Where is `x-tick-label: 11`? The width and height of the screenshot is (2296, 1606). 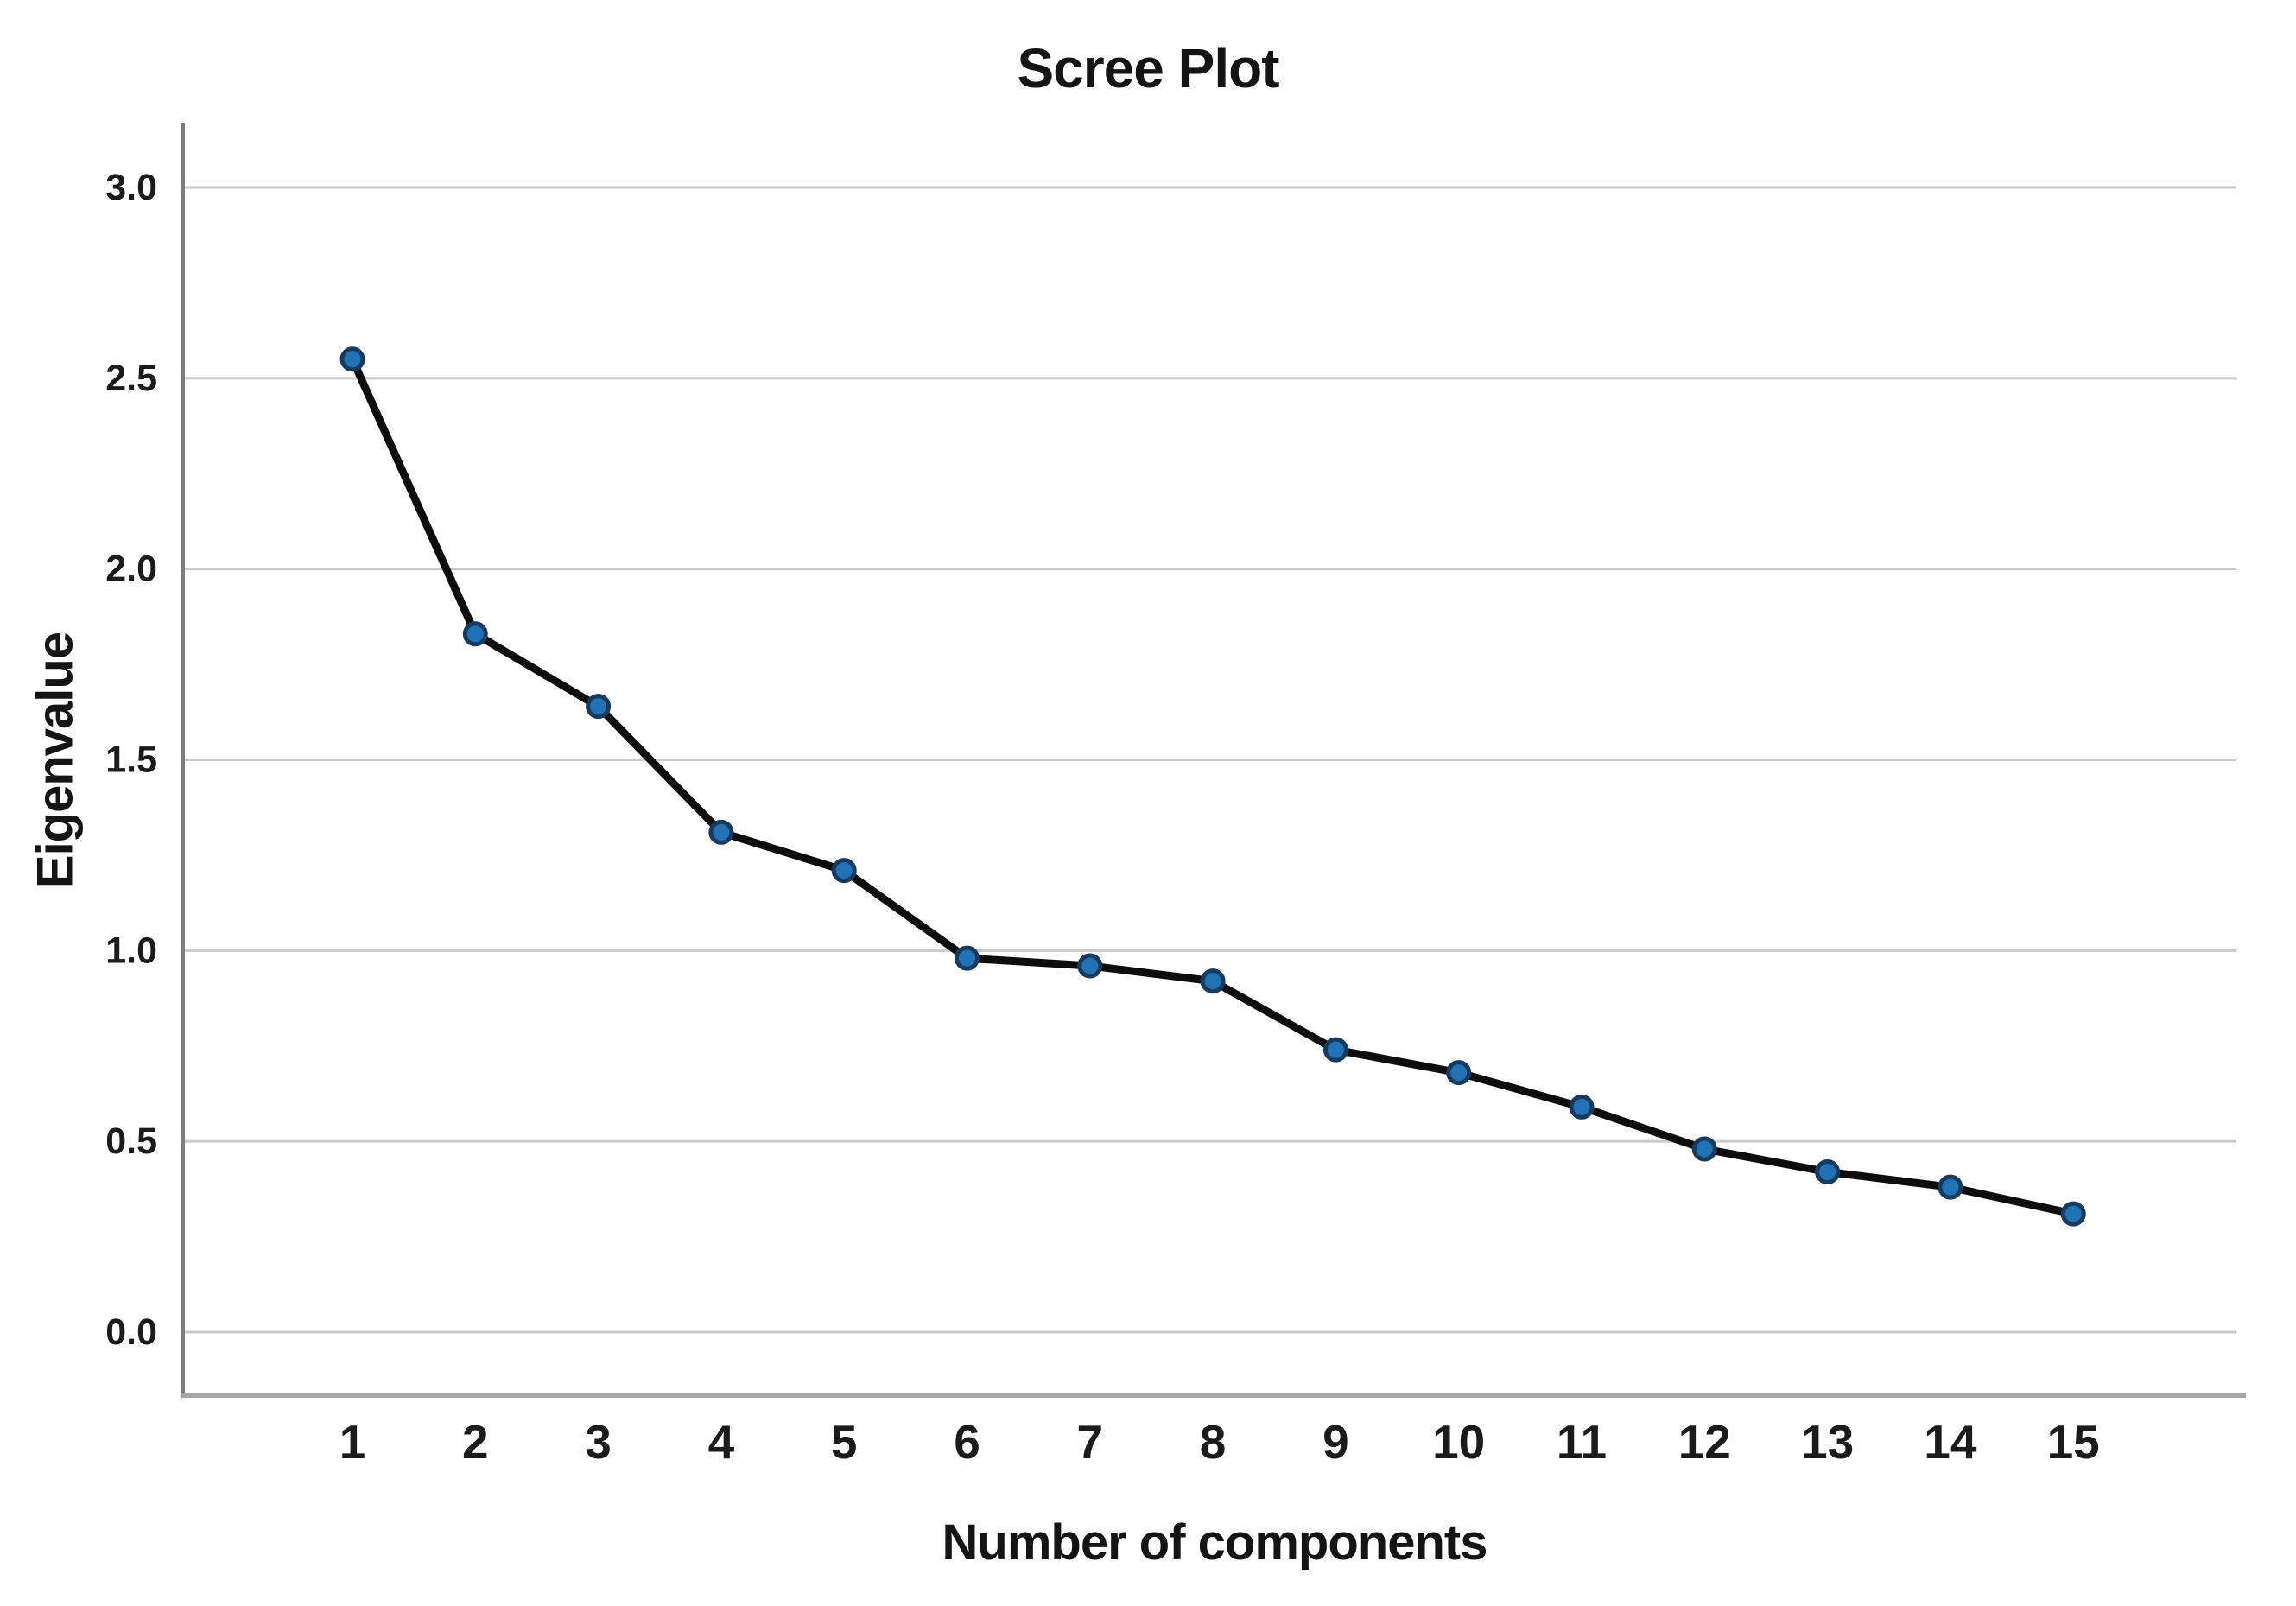 x-tick-label: 11 is located at coordinates (1582, 1442).